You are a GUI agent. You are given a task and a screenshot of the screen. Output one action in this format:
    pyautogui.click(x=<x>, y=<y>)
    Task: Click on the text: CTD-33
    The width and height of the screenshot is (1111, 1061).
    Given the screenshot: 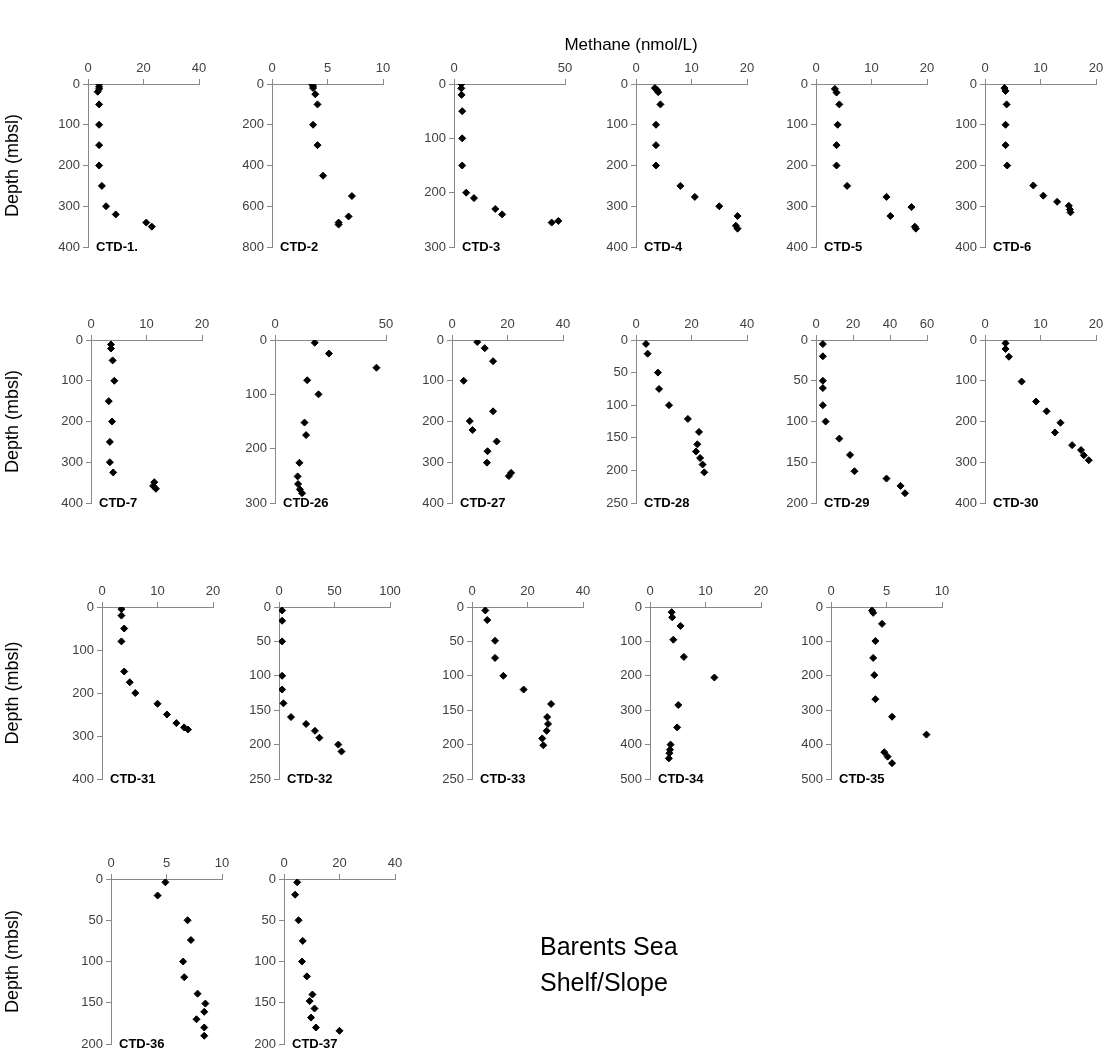 What is the action you would take?
    pyautogui.click(x=503, y=778)
    